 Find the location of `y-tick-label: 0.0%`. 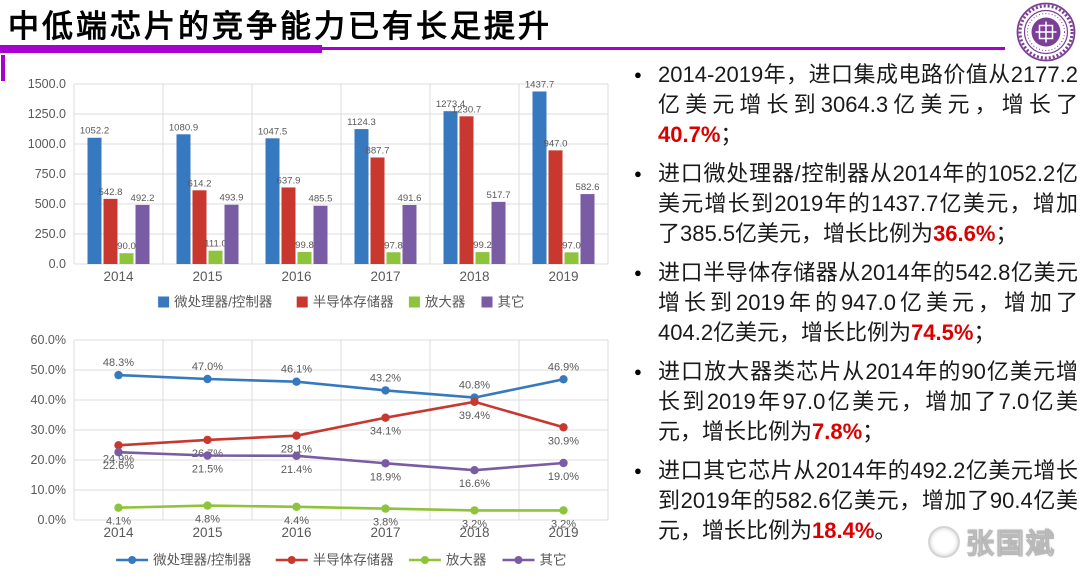

y-tick-label: 0.0% is located at coordinates (52, 520).